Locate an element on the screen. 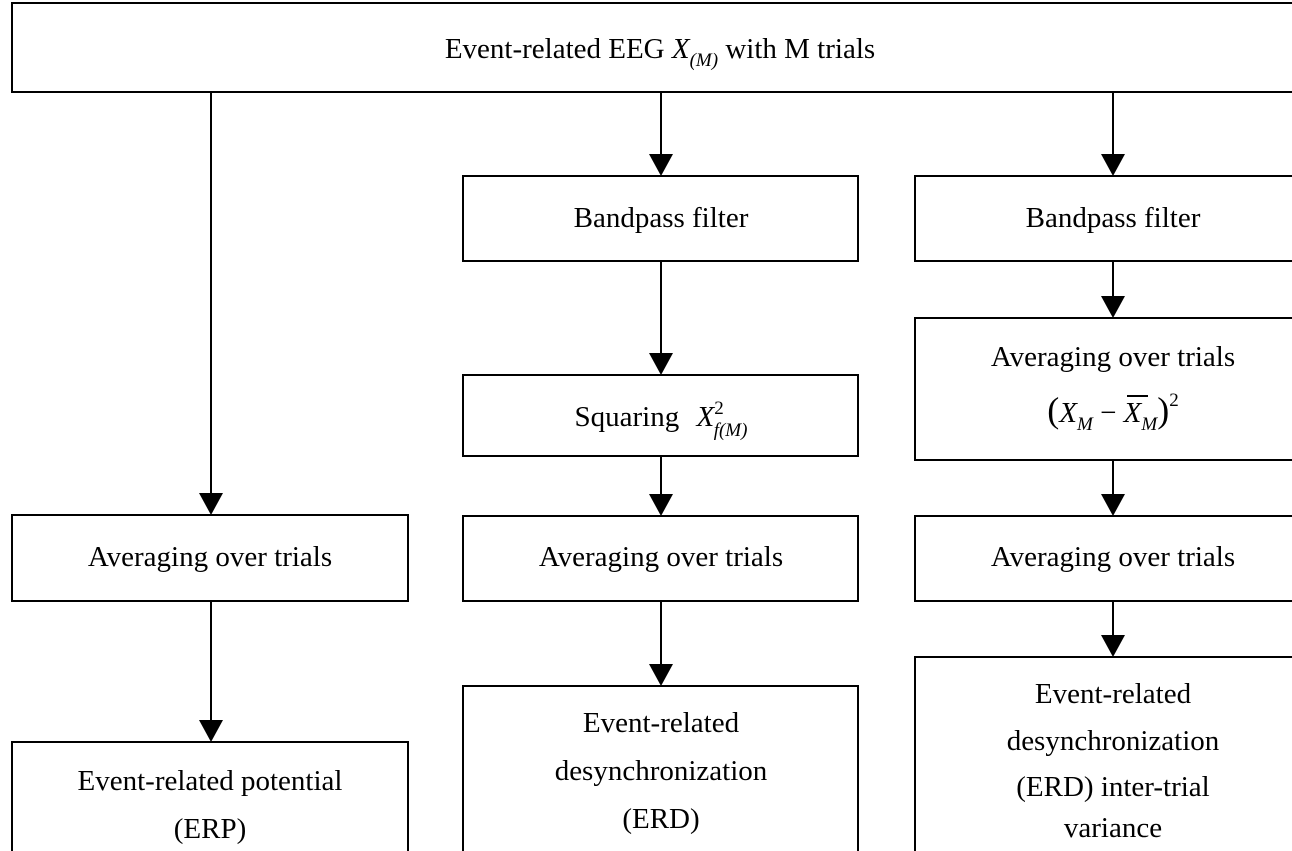 The height and width of the screenshot is (851, 1292). formula: (XM − XM)2 is located at coordinates (1112, 412).